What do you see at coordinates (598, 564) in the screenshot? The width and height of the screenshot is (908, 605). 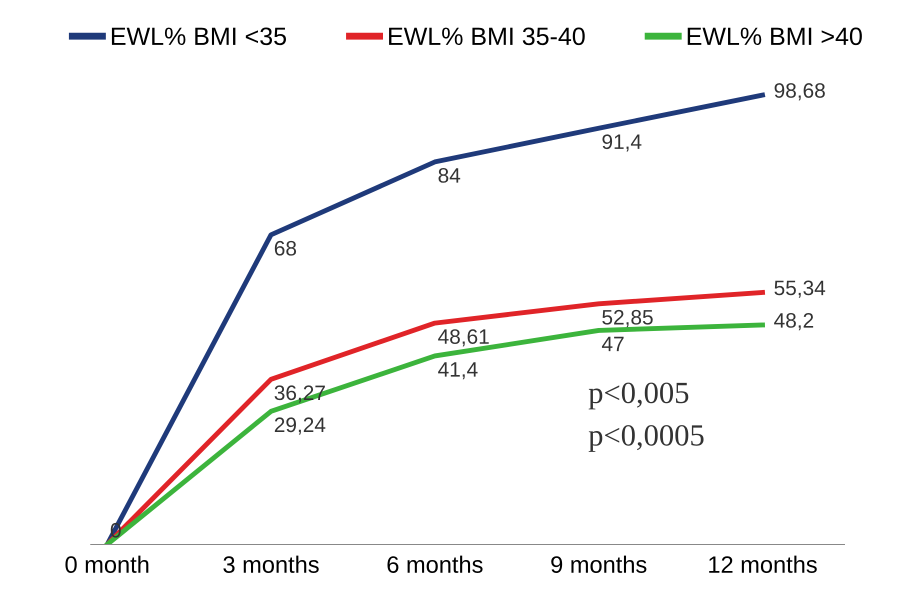 I see `x-tick-label: 9 months` at bounding box center [598, 564].